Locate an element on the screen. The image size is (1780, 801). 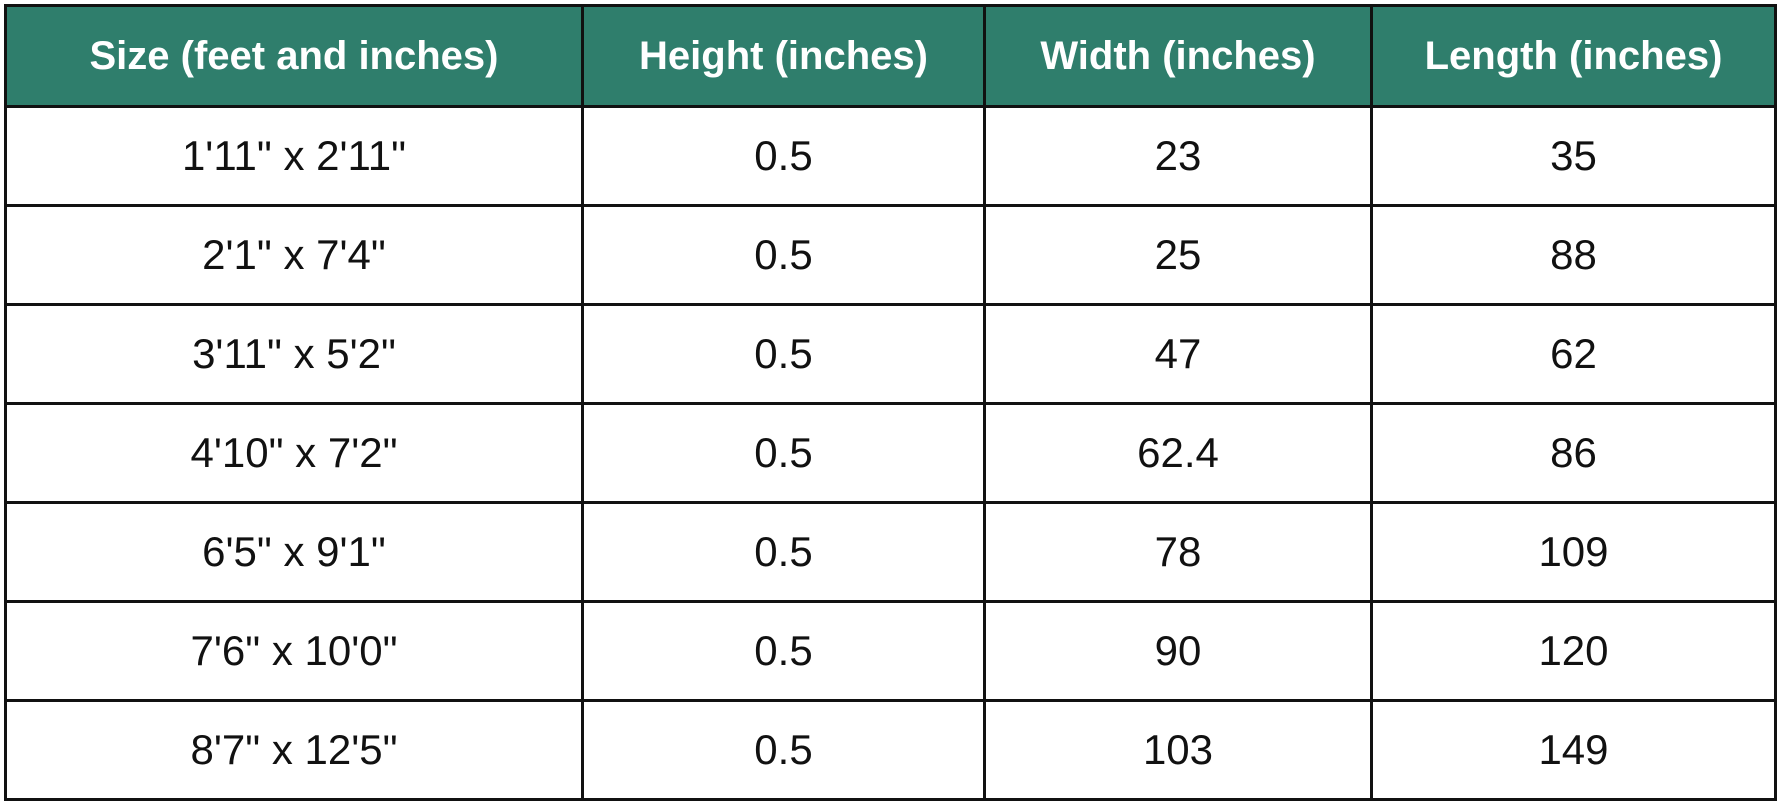
table-cell: 109 is located at coordinates (1573, 552).